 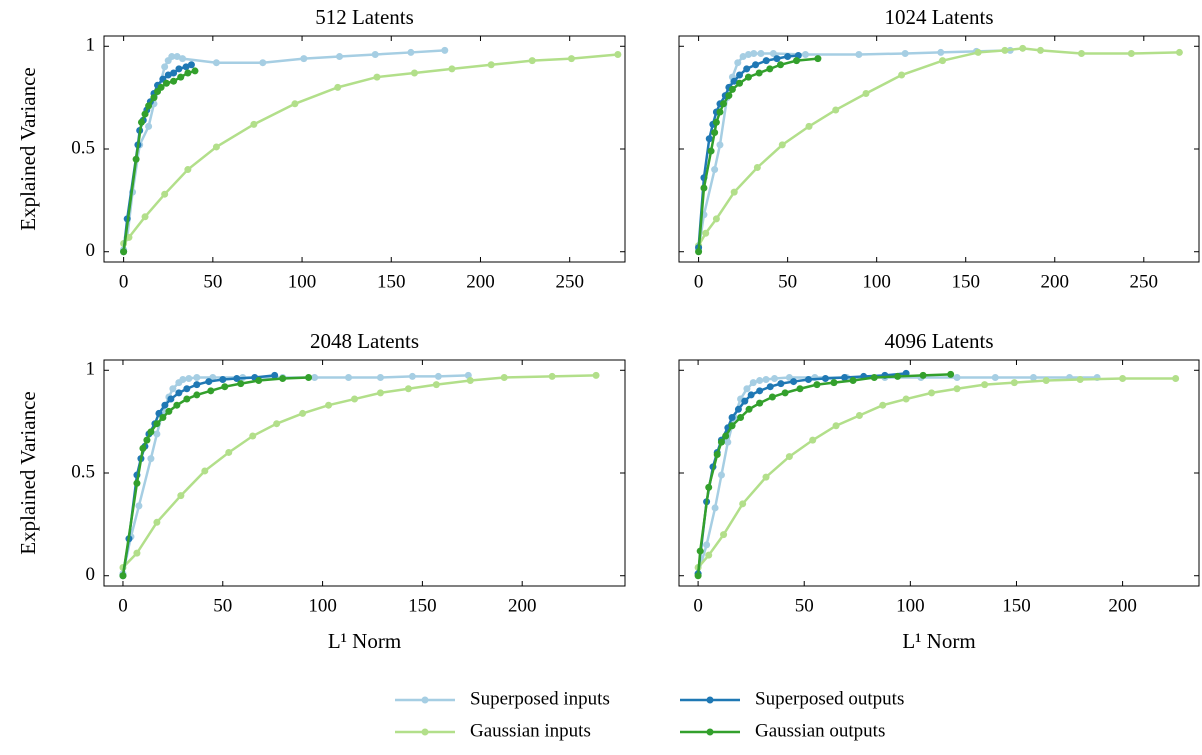 What do you see at coordinates (540, 698) in the screenshot?
I see `legend-label: Superposed inputs` at bounding box center [540, 698].